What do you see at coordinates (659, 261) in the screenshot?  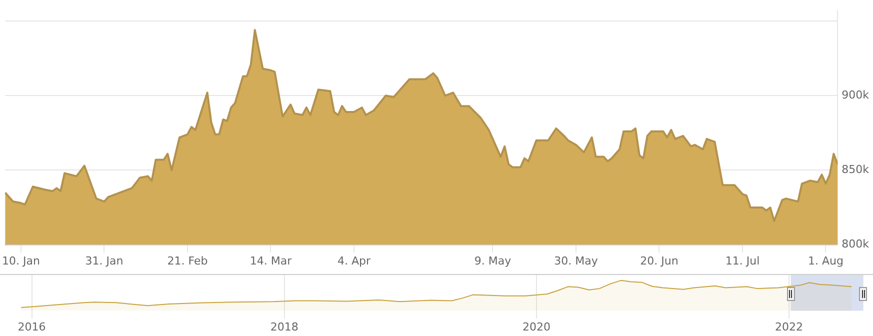 I see `x-tick-label: 20. Jun` at bounding box center [659, 261].